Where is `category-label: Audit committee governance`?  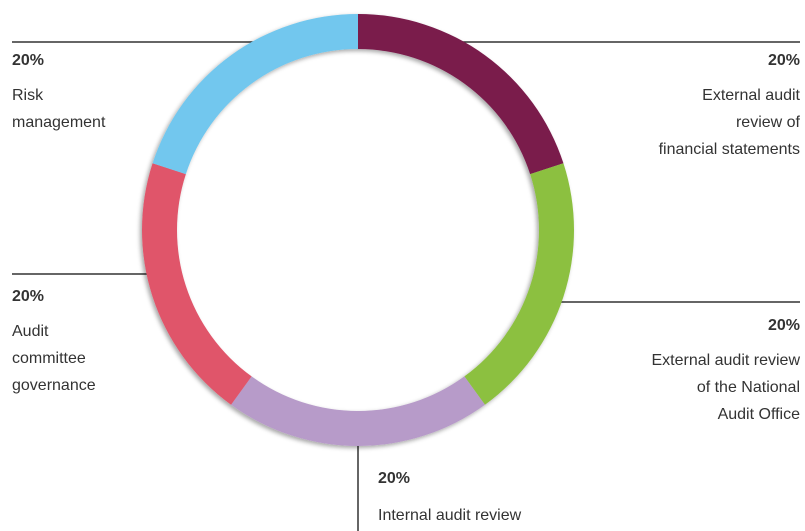
category-label: Audit committee governance is located at coordinates (54, 358).